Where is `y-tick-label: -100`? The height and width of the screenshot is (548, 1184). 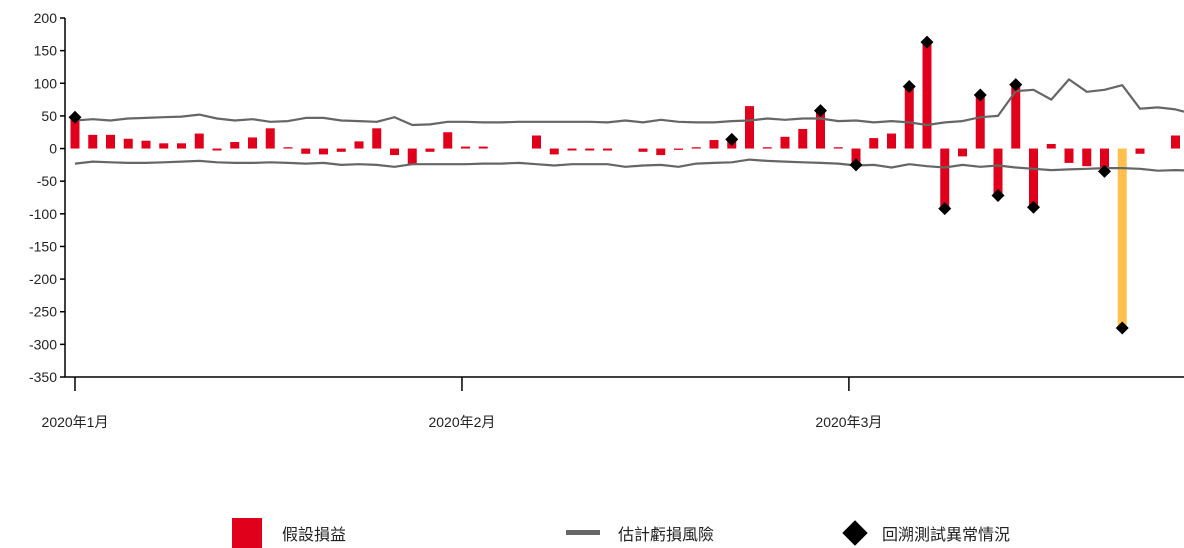
y-tick-label: -100 is located at coordinates (43, 214).